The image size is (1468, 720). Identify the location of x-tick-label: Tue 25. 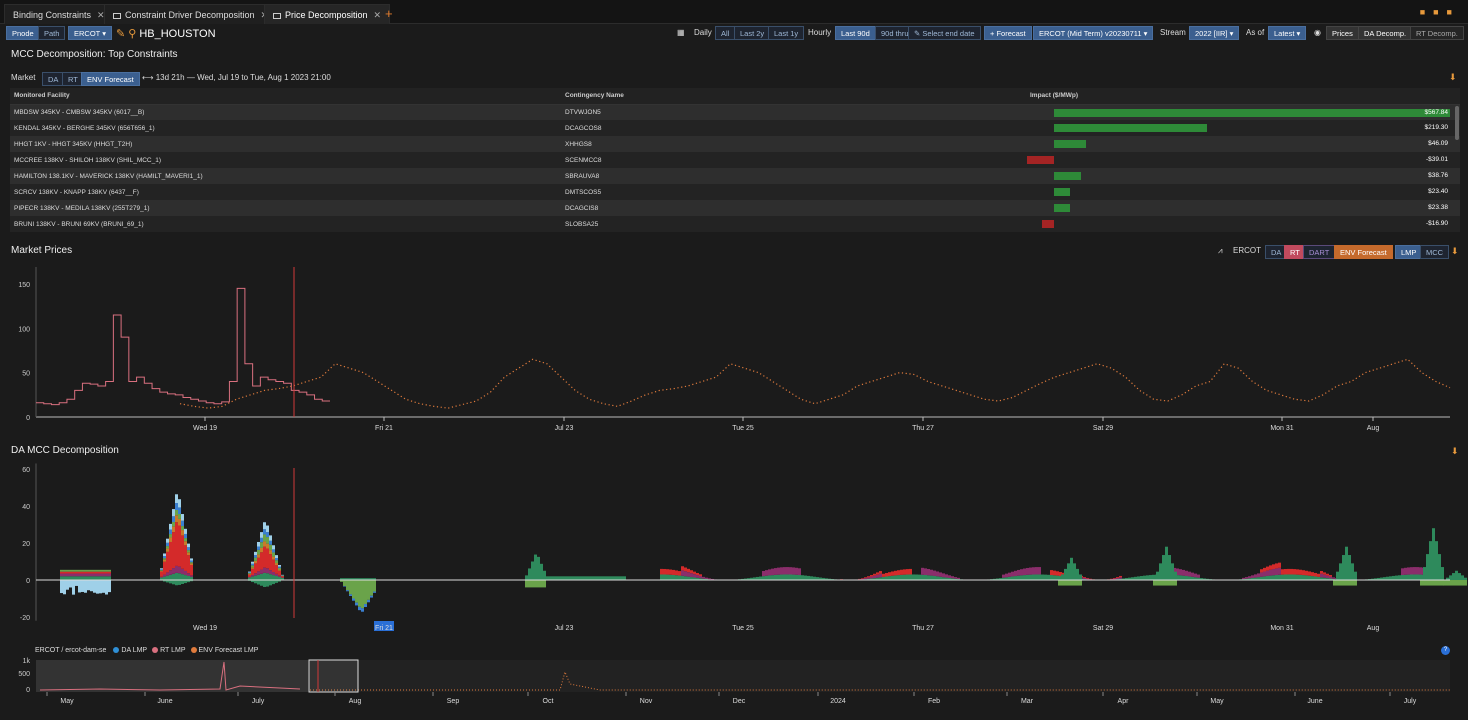
(743, 628).